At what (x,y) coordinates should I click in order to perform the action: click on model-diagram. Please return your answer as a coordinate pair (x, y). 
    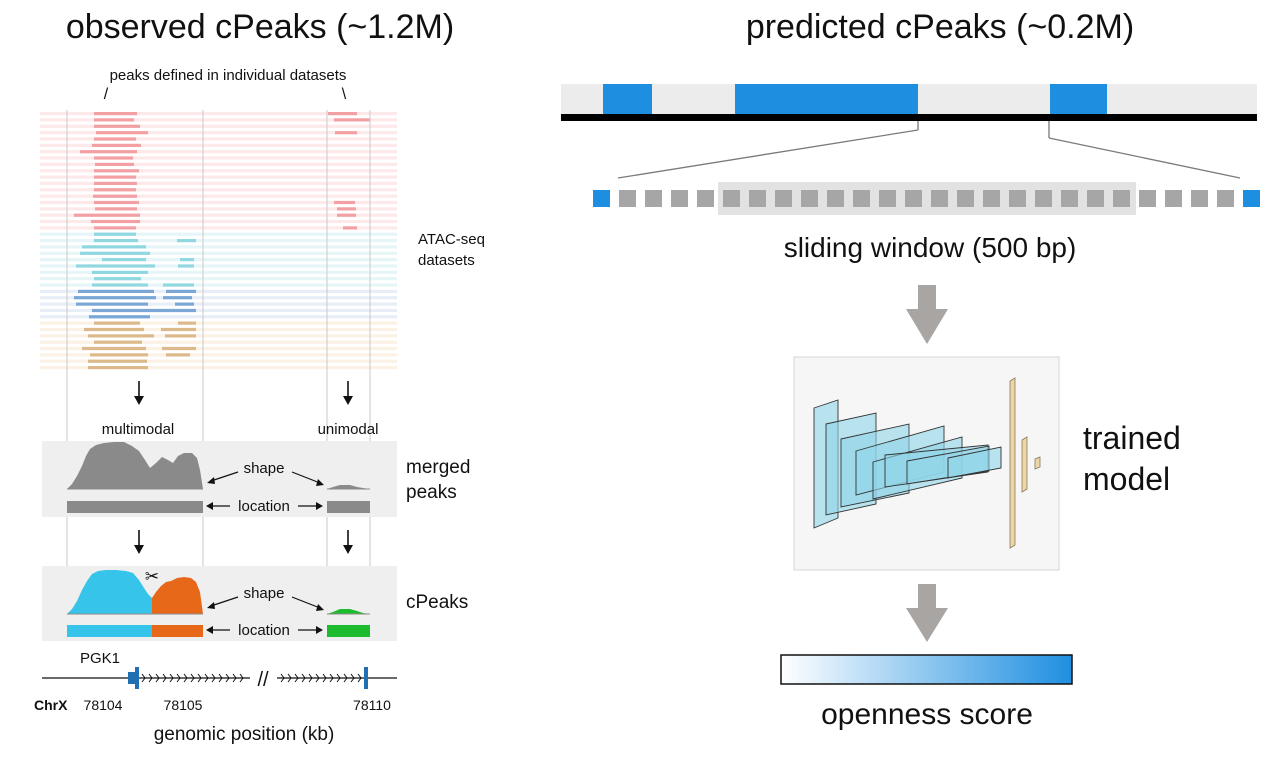
    Looking at the image, I should click on (926, 463).